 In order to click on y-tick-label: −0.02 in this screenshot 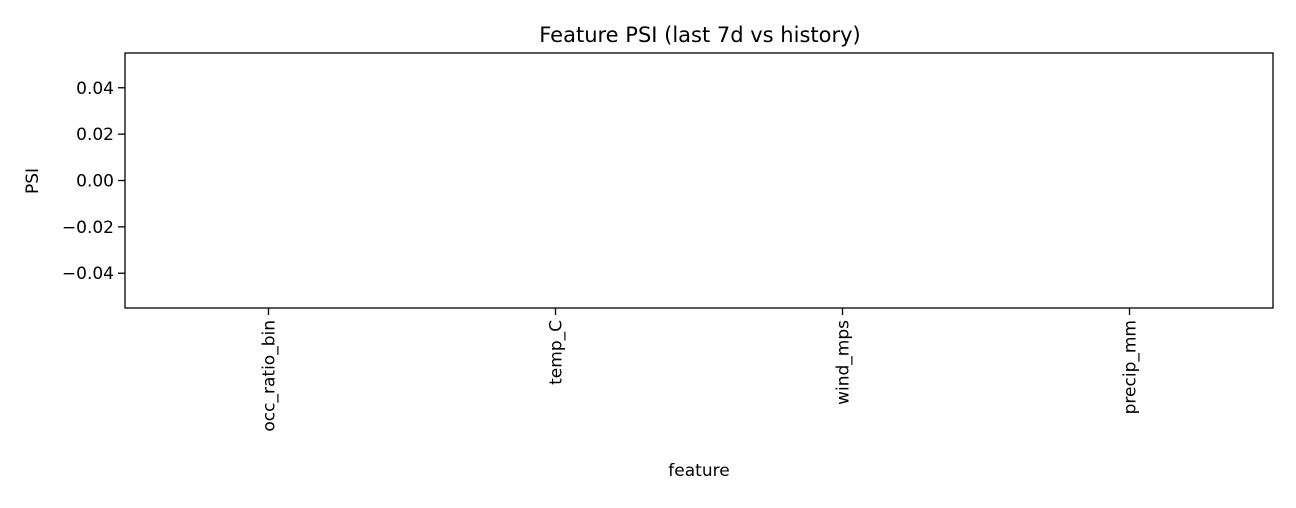, I will do `click(88, 228)`.